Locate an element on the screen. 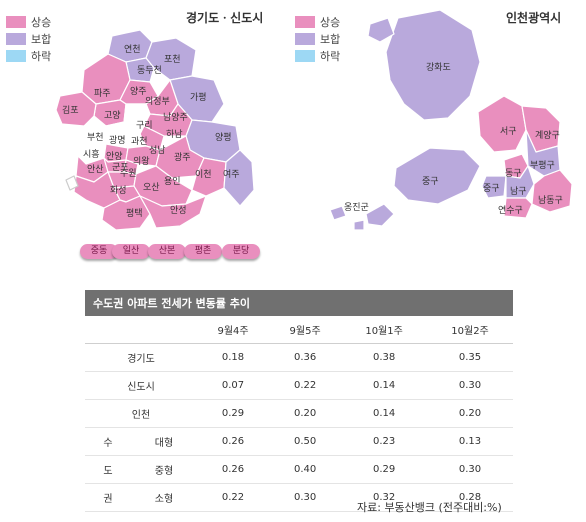 The height and width of the screenshot is (522, 586). label-uiwang: 의왕 is located at coordinates (141, 162).